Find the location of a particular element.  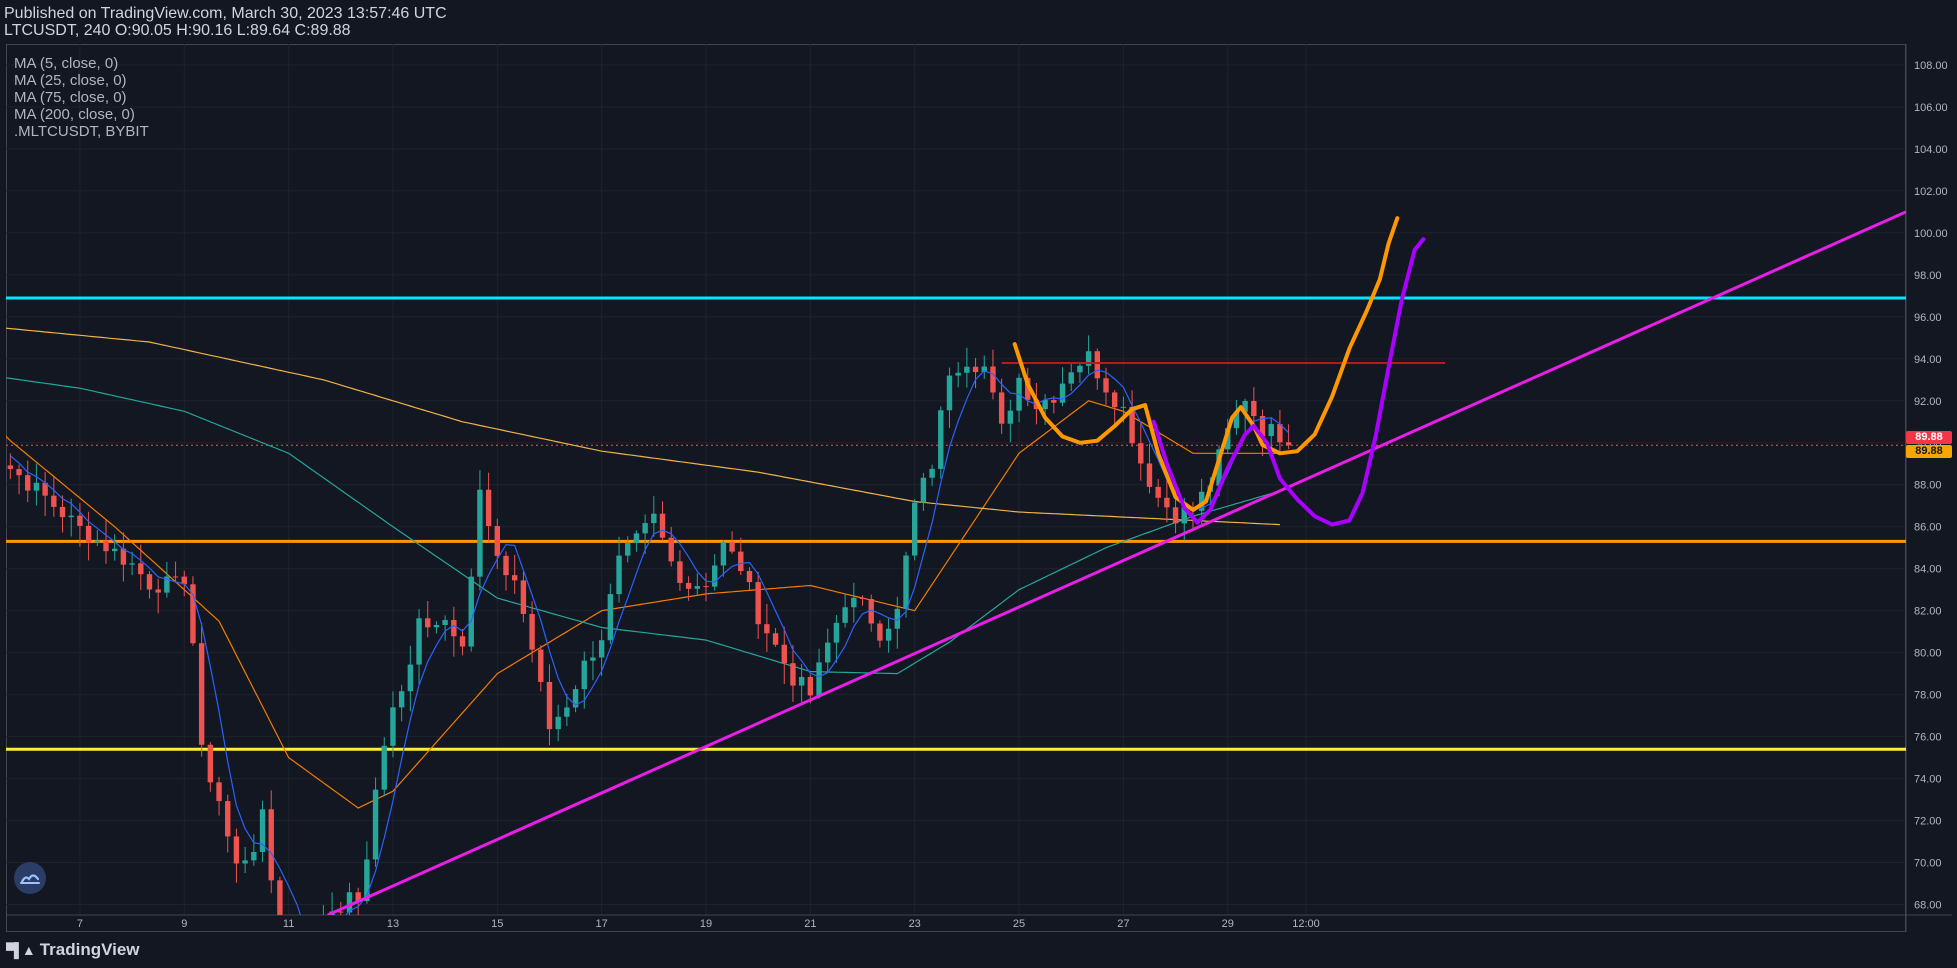

y-tick-label: 74.00 is located at coordinates (1928, 780).